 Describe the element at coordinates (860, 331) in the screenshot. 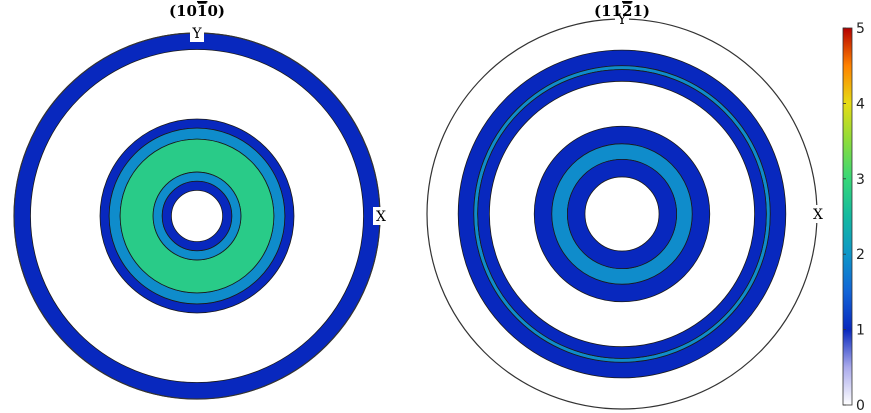

I see `colorbar-tick-label: 1` at that location.